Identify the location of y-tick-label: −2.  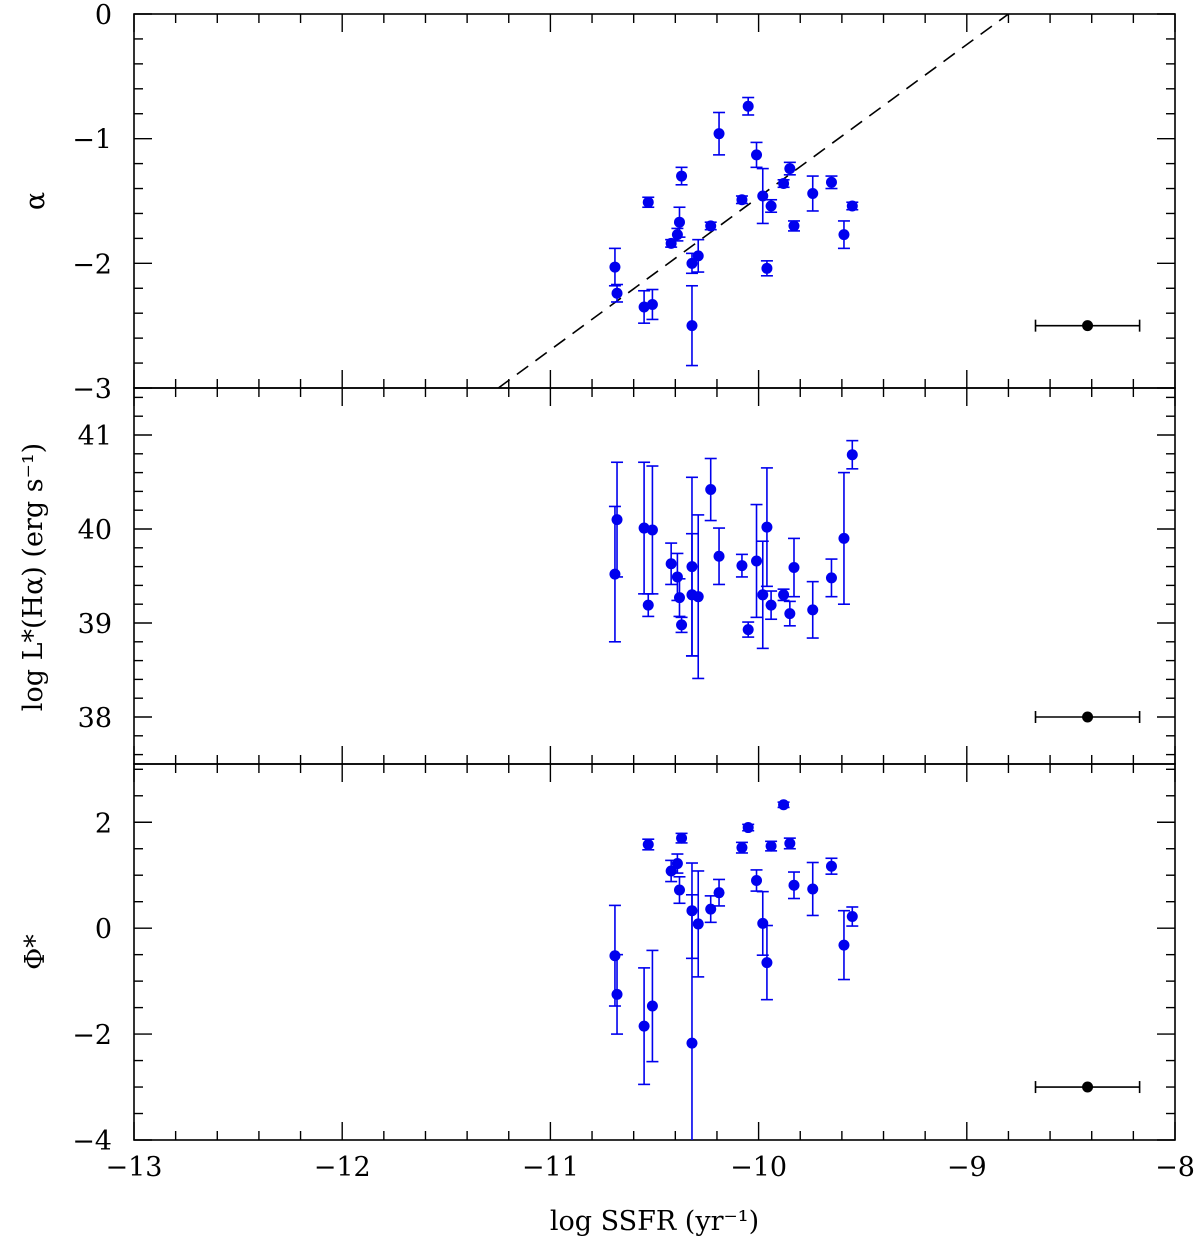
(92, 1035).